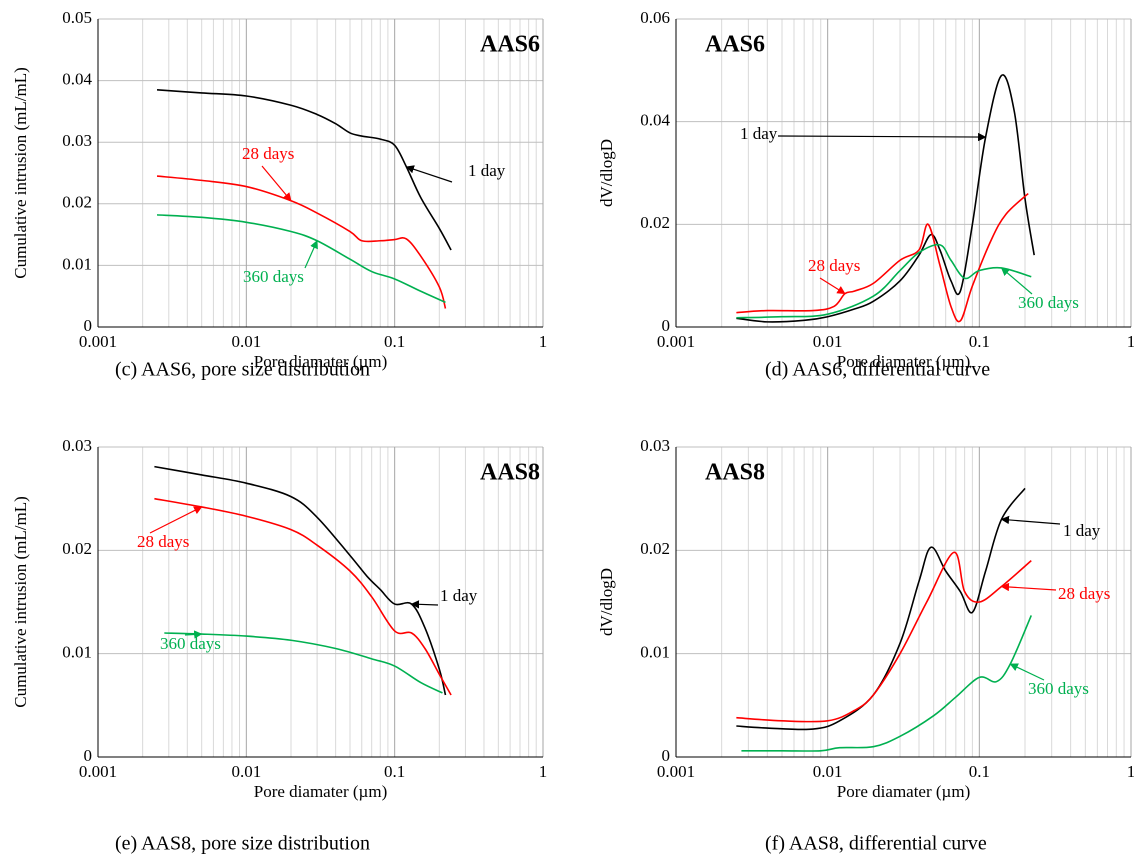 The image size is (1134, 861). I want to click on caption: (f) AAS8, differential curve, so click(876, 844).